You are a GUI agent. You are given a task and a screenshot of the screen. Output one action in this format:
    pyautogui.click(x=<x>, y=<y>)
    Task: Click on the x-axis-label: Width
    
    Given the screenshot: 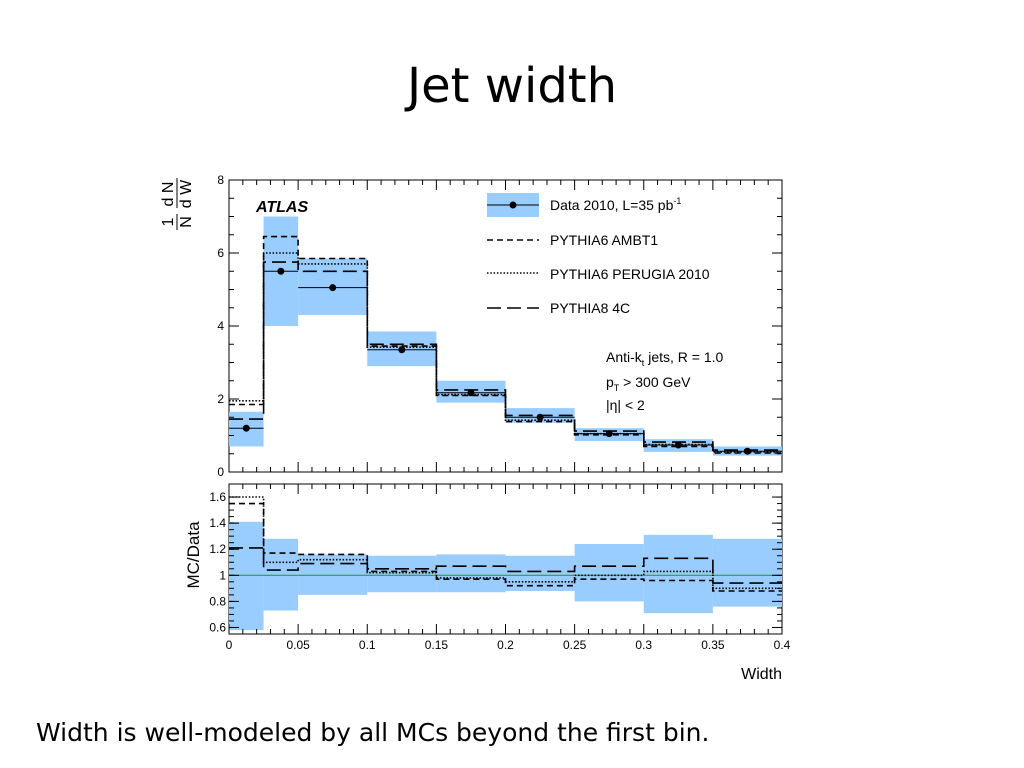 What is the action you would take?
    pyautogui.click(x=761, y=674)
    